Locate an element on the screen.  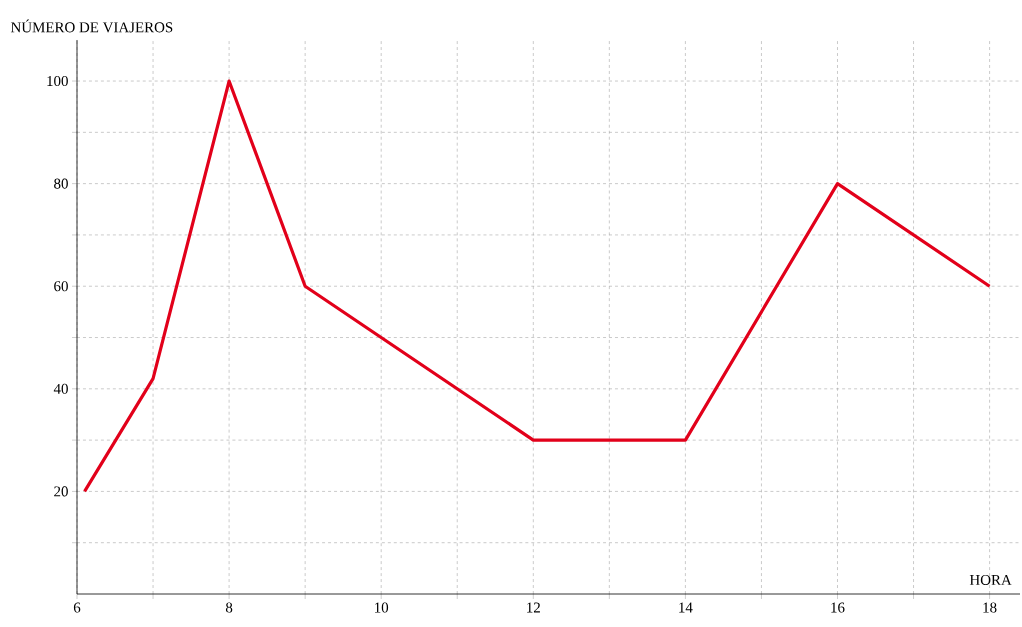
y-tick-label: 80 is located at coordinates (61, 183).